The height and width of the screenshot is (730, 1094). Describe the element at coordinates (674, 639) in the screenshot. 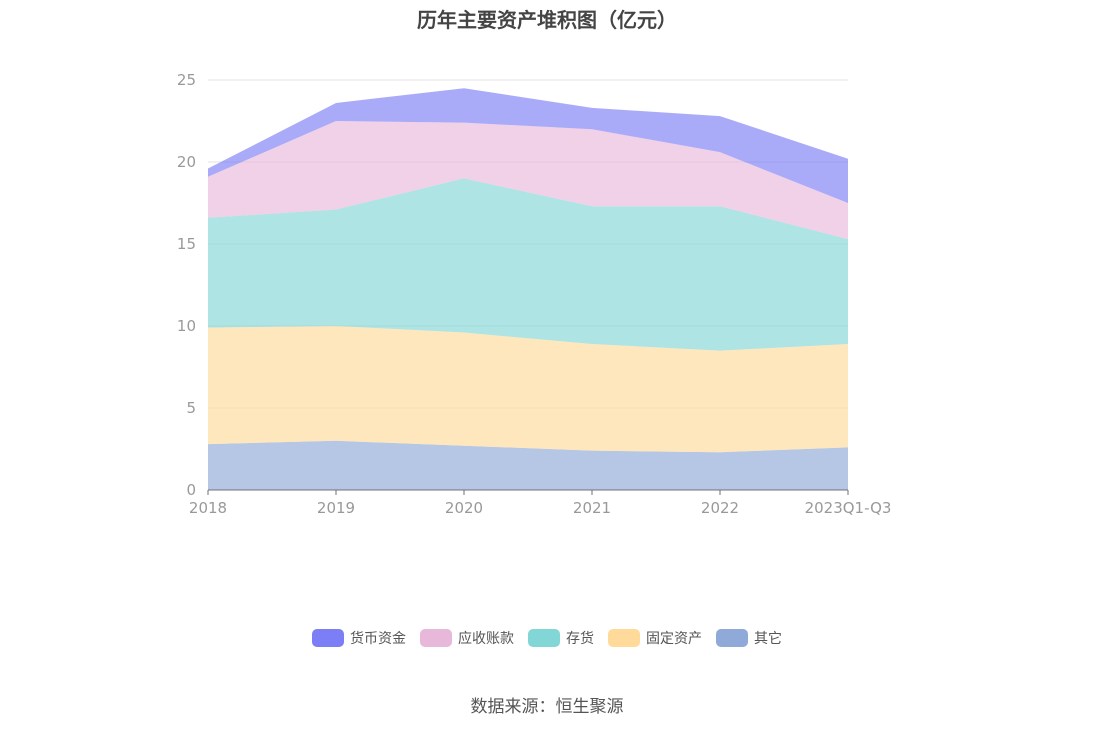

I see `legend-label: 固定资产` at that location.